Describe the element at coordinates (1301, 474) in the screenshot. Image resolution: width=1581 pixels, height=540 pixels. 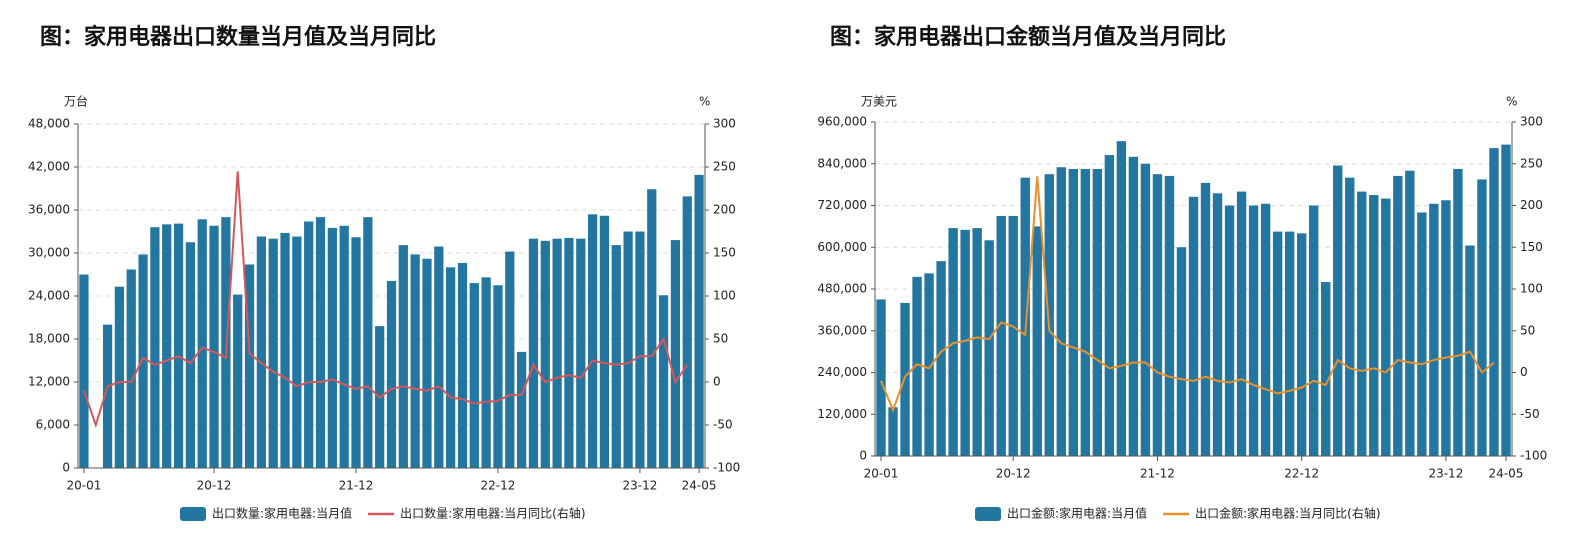
I see `x-tick-label: 22-12` at that location.